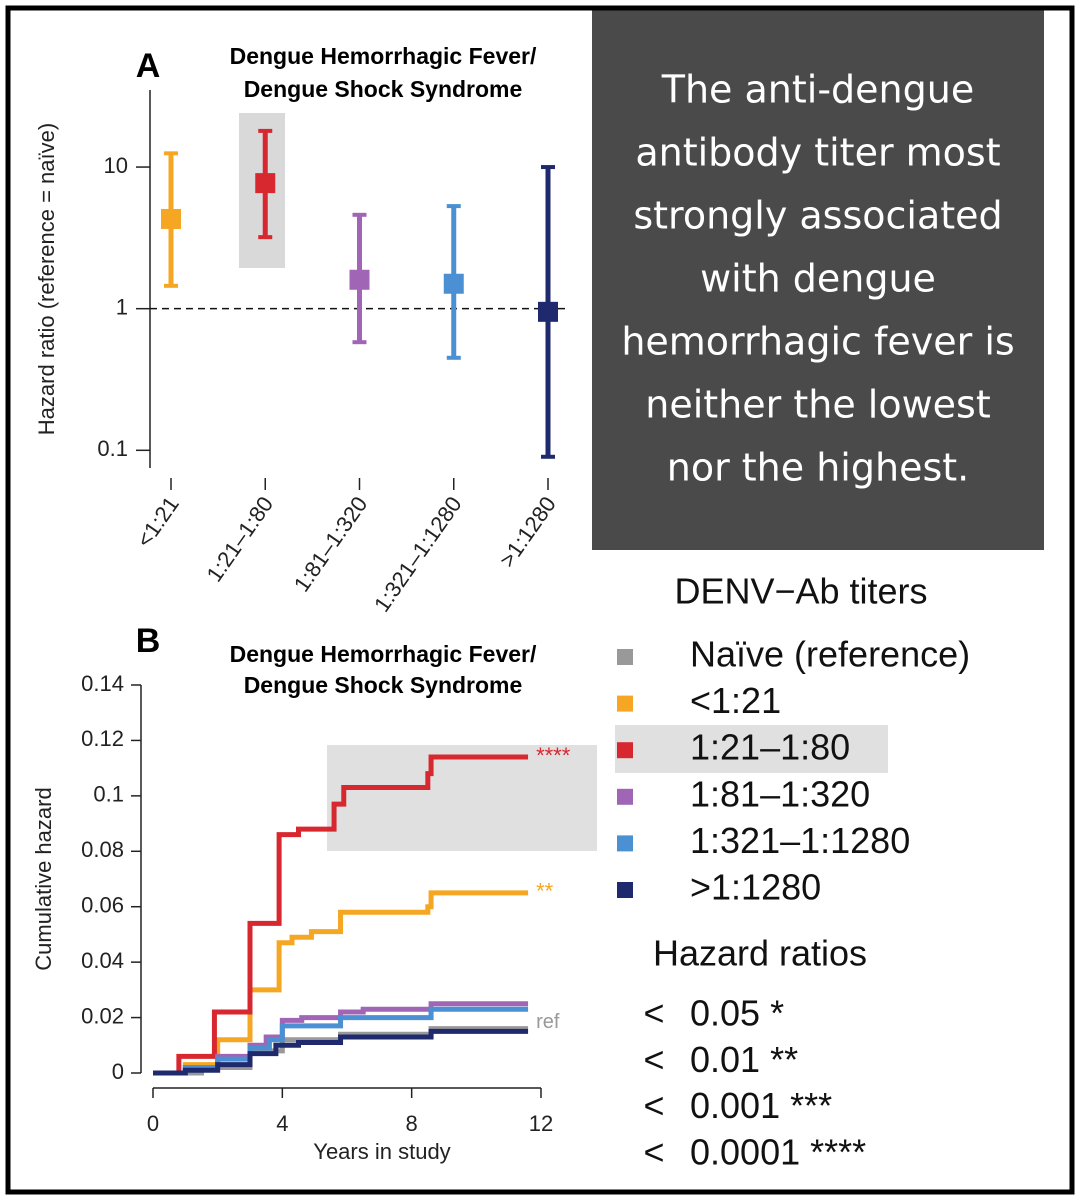  What do you see at coordinates (102, 905) in the screenshot?
I see `y-tick-label: 0.06` at bounding box center [102, 905].